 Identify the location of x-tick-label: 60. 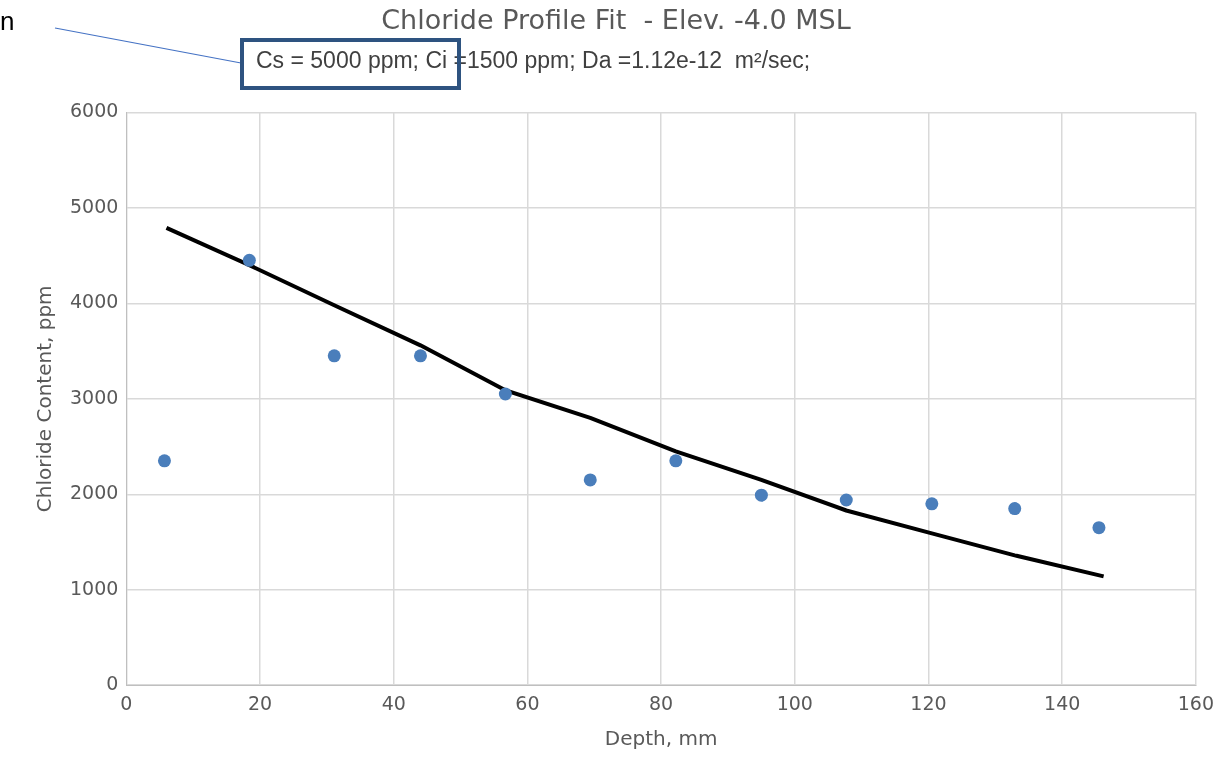
(527, 702).